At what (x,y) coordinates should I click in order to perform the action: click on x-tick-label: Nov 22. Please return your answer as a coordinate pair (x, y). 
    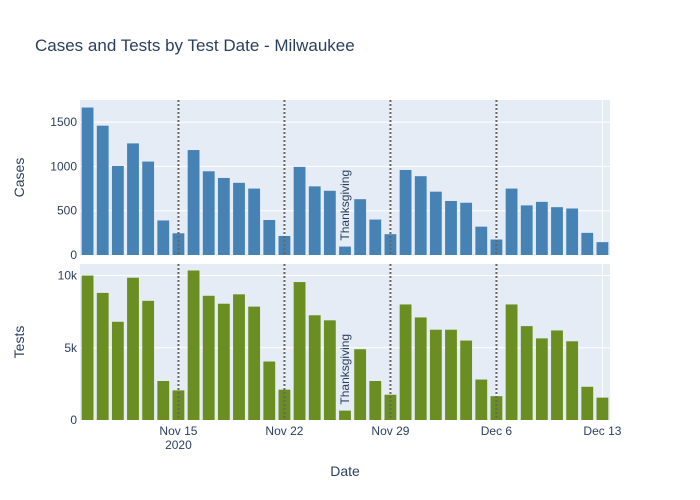
    Looking at the image, I should click on (284, 431).